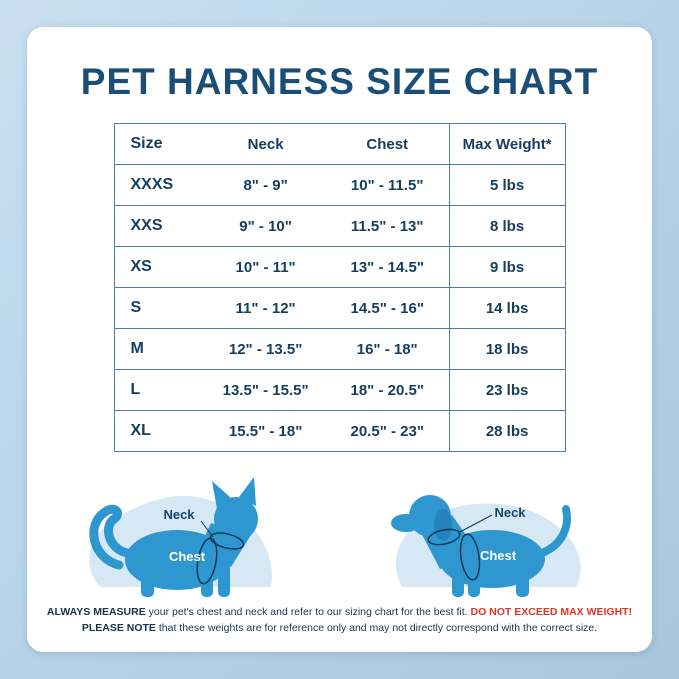  What do you see at coordinates (387, 267) in the screenshot?
I see `cell-chest: 13" - 14.5"` at bounding box center [387, 267].